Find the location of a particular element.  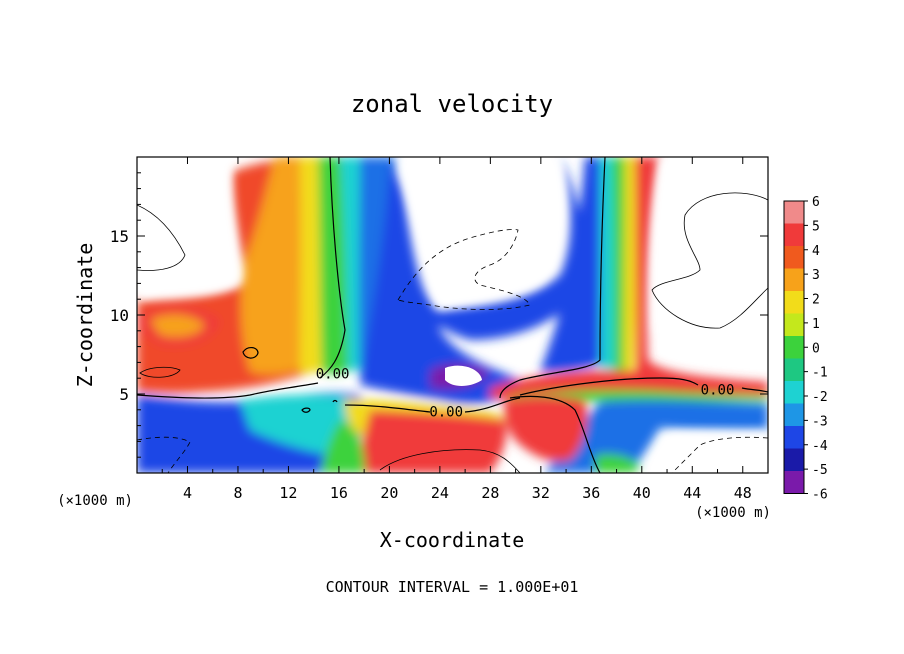

contour-thin-right is located at coordinates (709, 260).